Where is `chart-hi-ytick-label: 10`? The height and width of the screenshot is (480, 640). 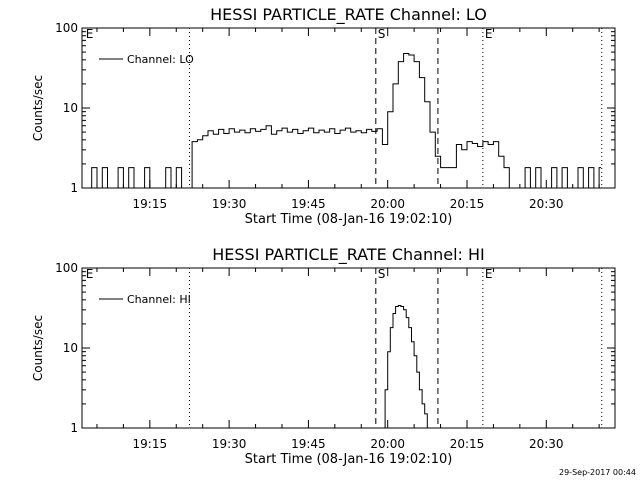 chart-hi-ytick-label: 10 is located at coordinates (70, 348).